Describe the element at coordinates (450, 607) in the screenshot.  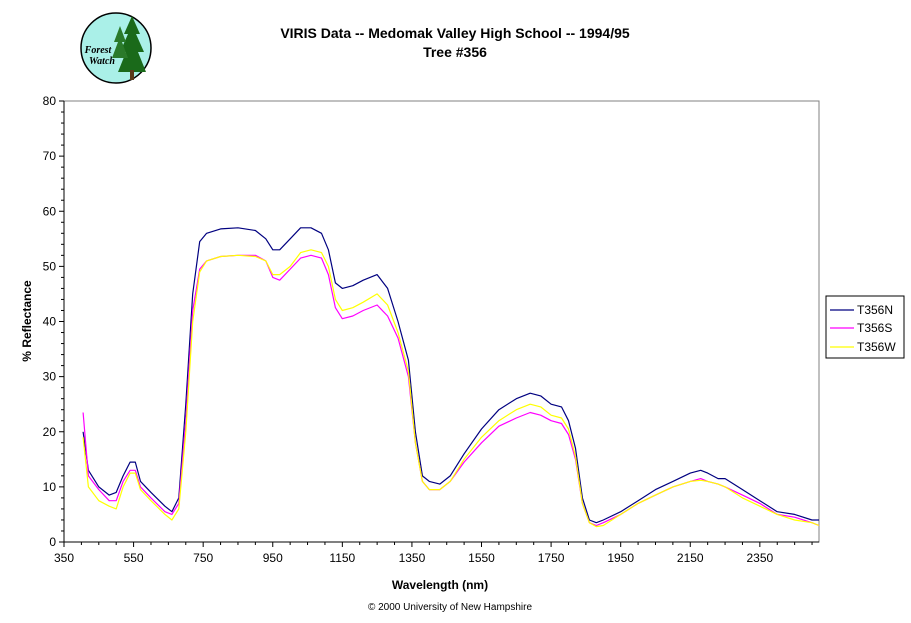
I see `copyright-text: © 2000 University of New Hampshire` at that location.